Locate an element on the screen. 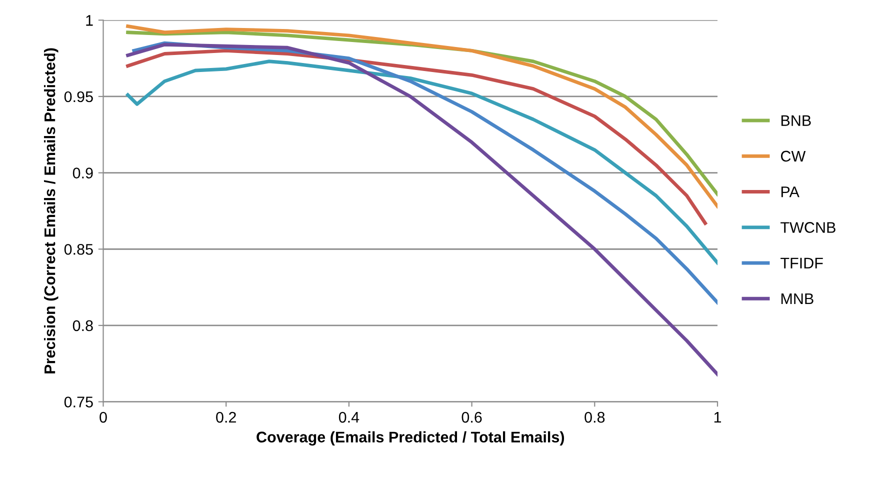 Image resolution: width=875 pixels, height=480 pixels. x-axis-title: Coverage (Emails Predicted / Total Emails) is located at coordinates (410, 438).